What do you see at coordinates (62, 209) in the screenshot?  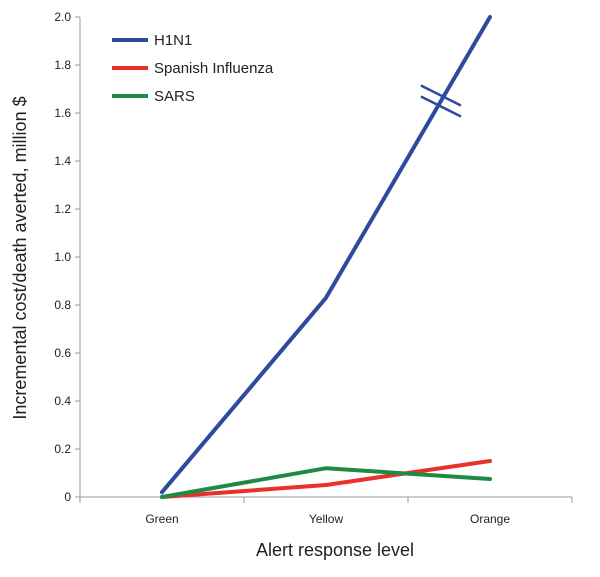 I see `y-tick-label: 1.2` at bounding box center [62, 209].